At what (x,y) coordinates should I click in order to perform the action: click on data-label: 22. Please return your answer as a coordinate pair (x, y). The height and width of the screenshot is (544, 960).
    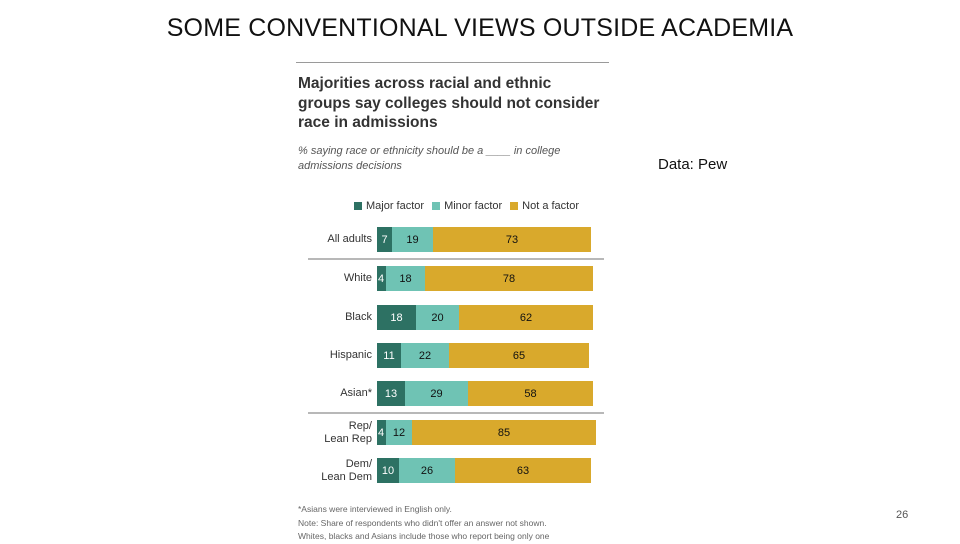
    Looking at the image, I should click on (425, 355).